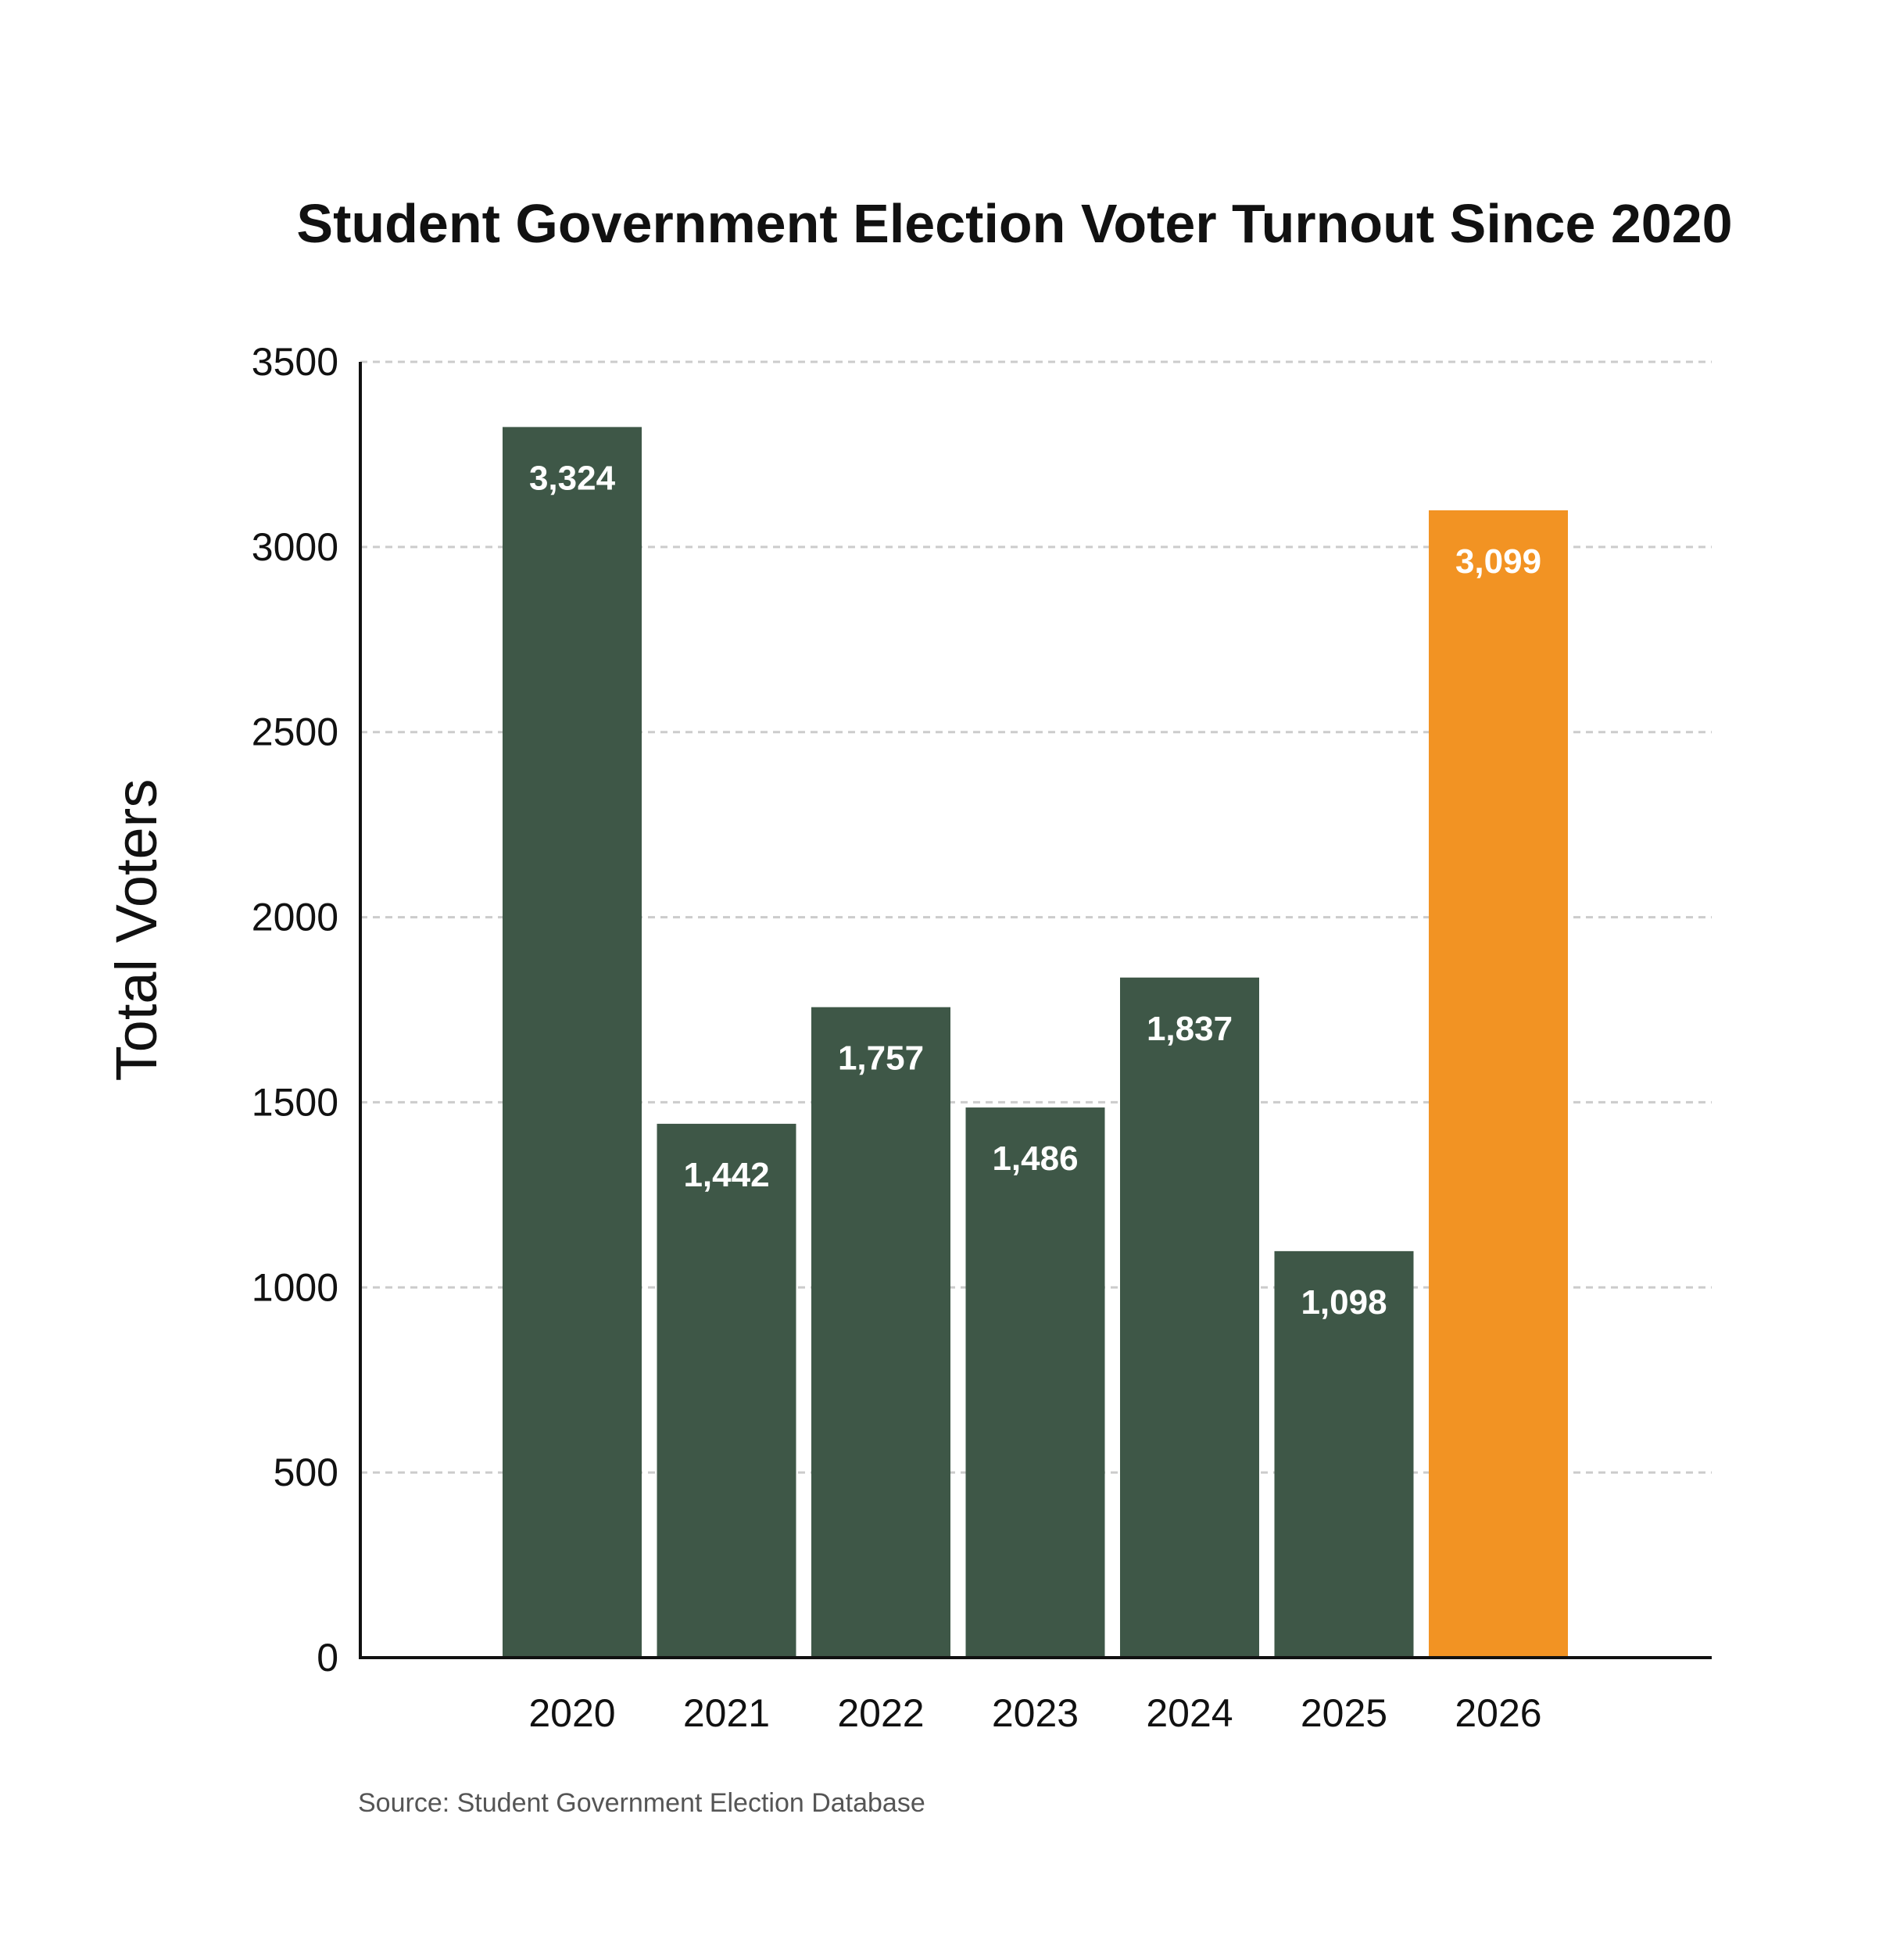 The width and height of the screenshot is (1904, 1939). What do you see at coordinates (1035, 1713) in the screenshot?
I see `x-tick-label-2023: 2023` at bounding box center [1035, 1713].